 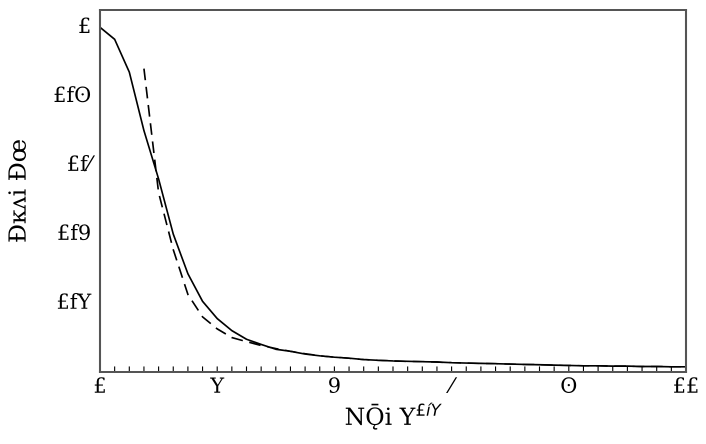 I want to click on x-axis-title: NǬi Y$^{£íY}$, so click(x=394, y=416).